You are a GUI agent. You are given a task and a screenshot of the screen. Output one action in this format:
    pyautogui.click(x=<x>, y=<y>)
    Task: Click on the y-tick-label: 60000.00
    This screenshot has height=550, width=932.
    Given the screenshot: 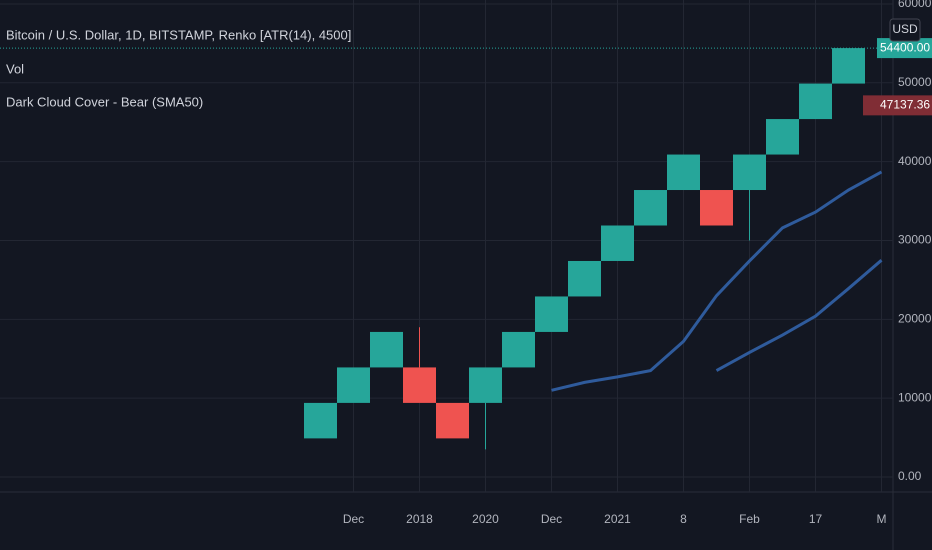 What is the action you would take?
    pyautogui.click(x=915, y=5)
    